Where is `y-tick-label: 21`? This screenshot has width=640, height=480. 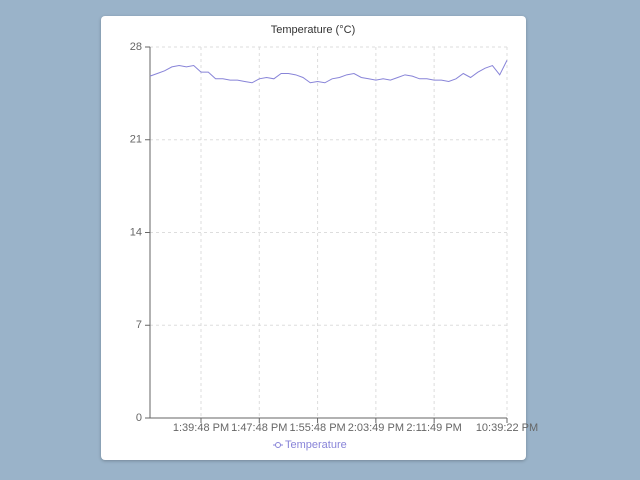 y-tick-label: 21 is located at coordinates (136, 140).